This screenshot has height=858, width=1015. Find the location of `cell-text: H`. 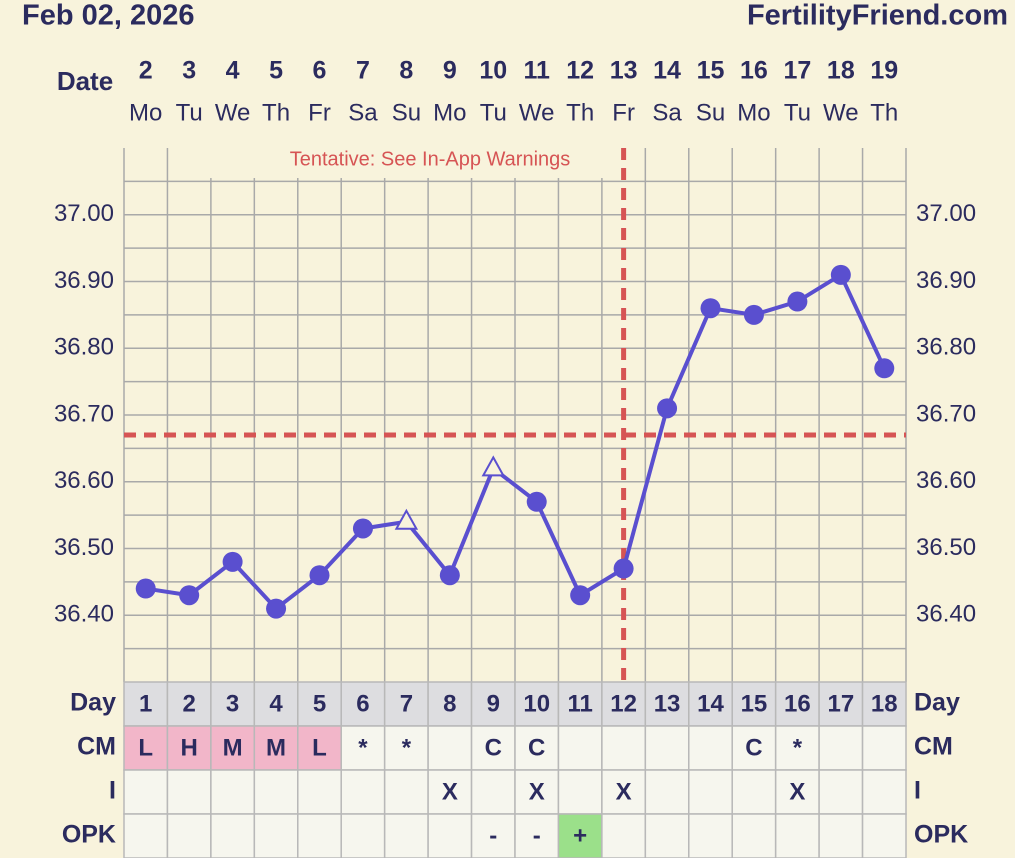

cell-text: H is located at coordinates (188, 747).